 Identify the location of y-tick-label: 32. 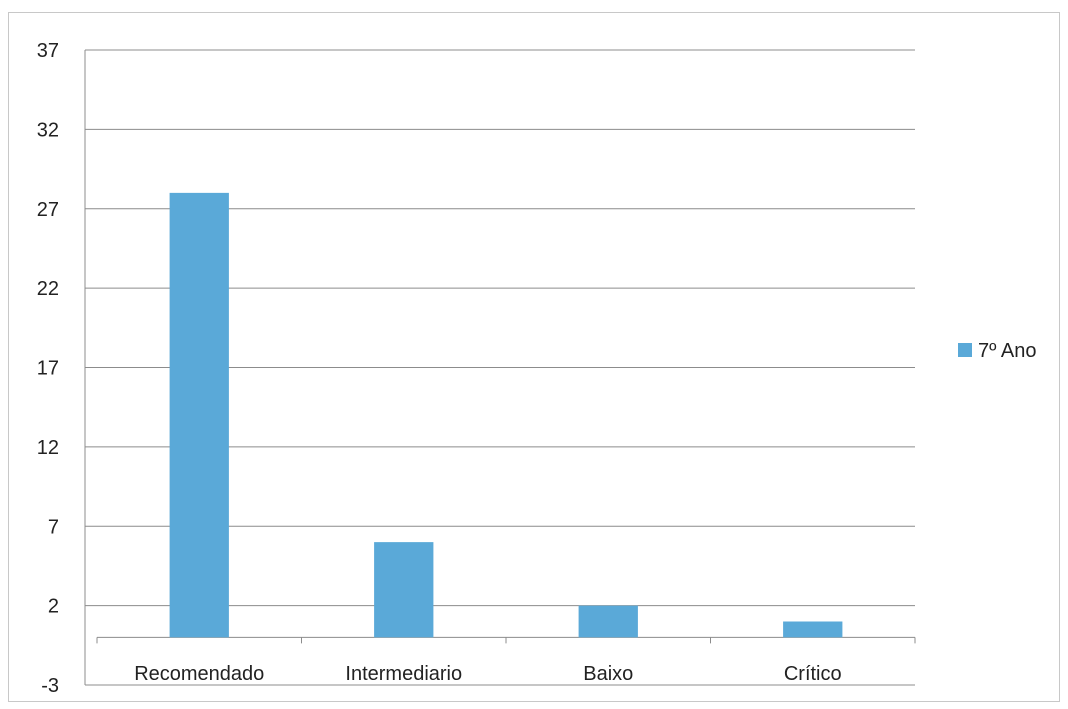
(48, 130).